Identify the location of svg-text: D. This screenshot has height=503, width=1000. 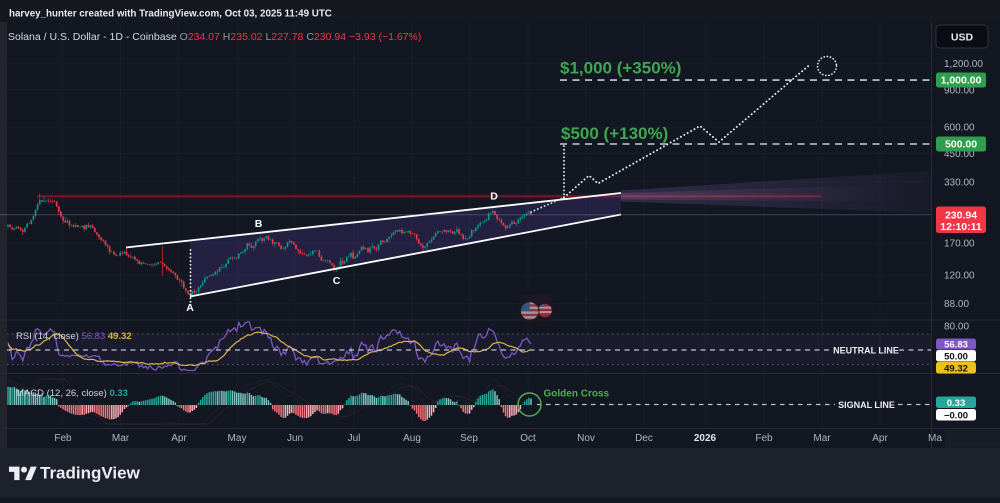
(494, 197).